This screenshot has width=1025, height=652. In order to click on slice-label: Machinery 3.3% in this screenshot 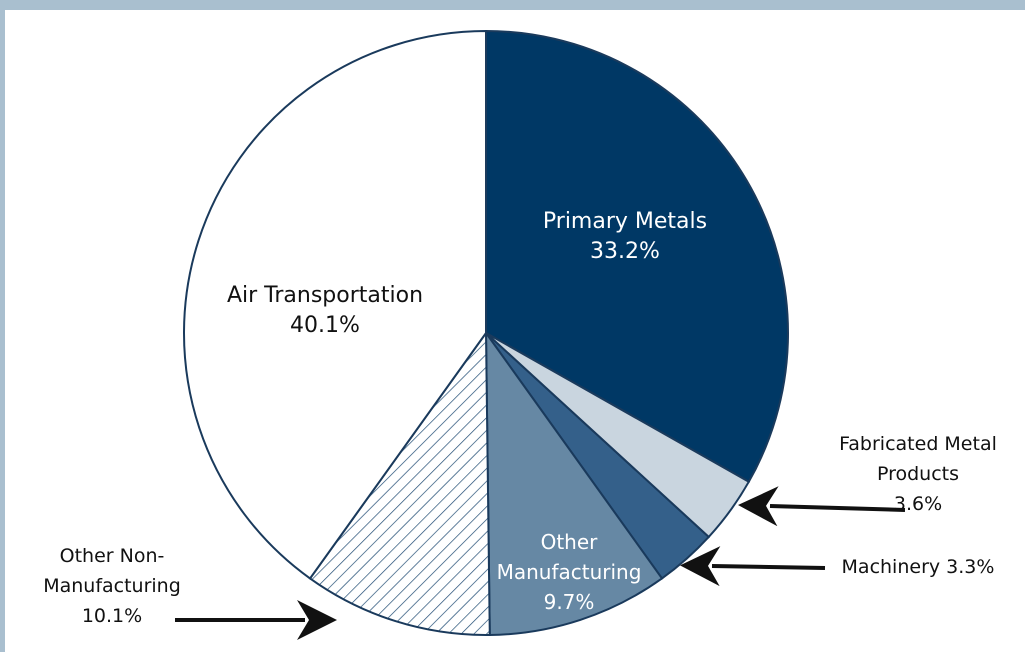, I will do `click(916, 567)`.